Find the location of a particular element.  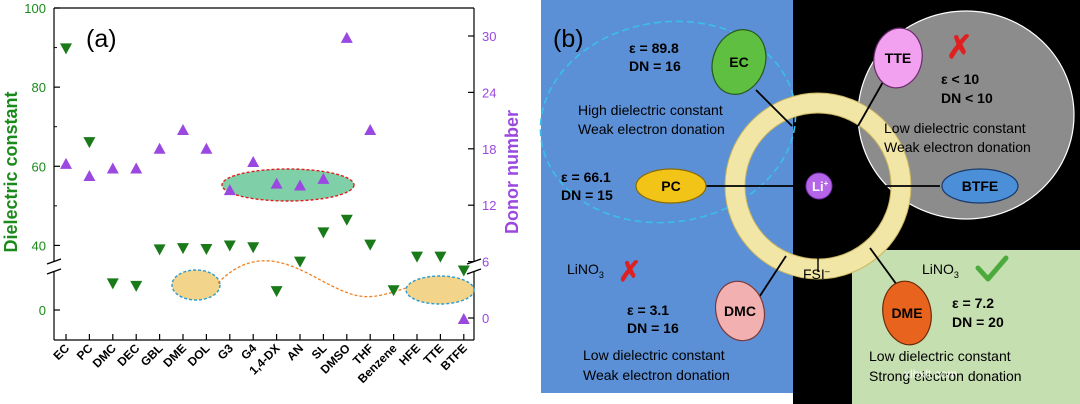

right-tick-label: 30 is located at coordinates (489, 36).